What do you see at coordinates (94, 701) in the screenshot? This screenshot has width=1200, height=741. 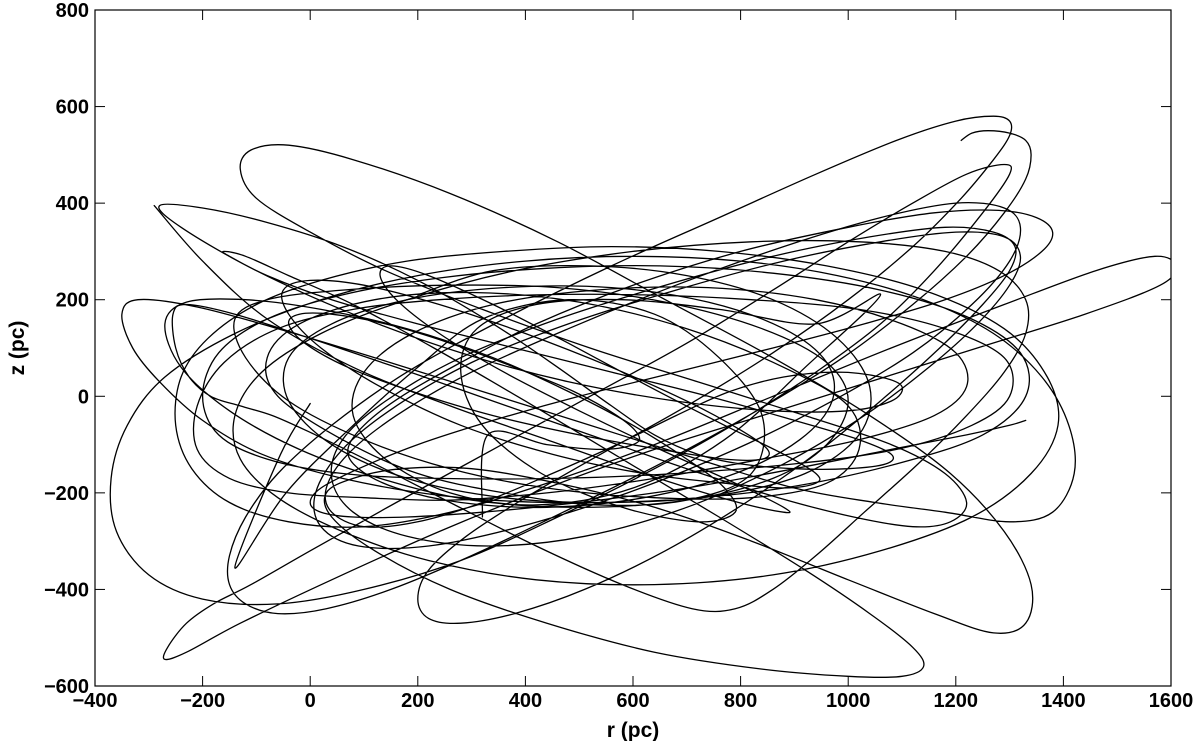 I see `x-tick-label: −400` at bounding box center [94, 701].